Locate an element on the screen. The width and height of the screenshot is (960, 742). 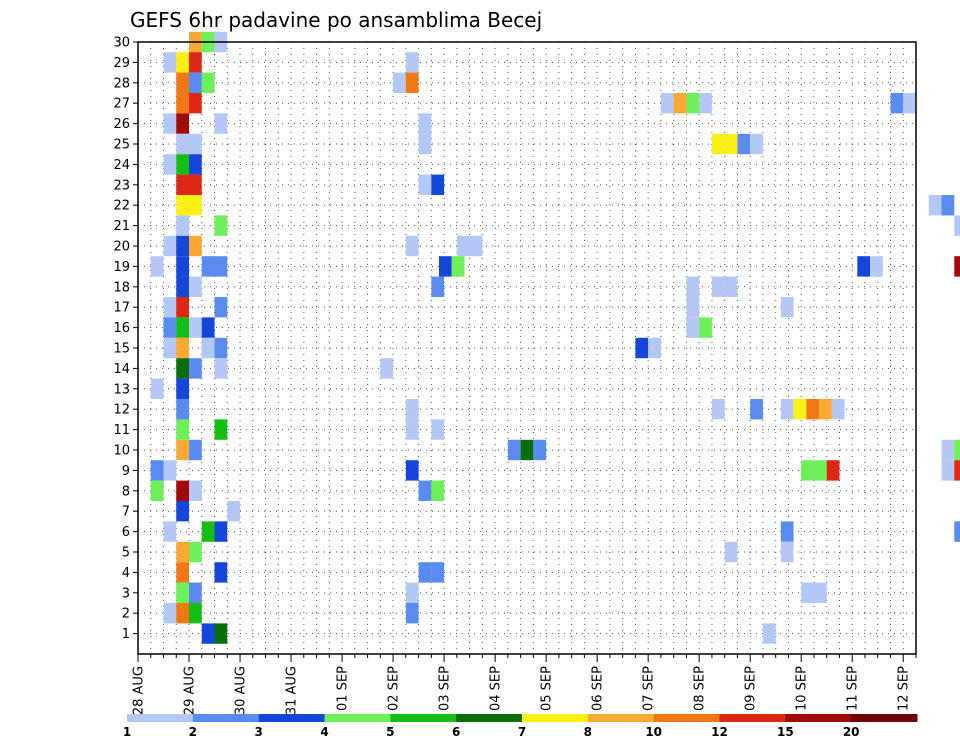
y-tick-label: 21 is located at coordinates (121, 226).